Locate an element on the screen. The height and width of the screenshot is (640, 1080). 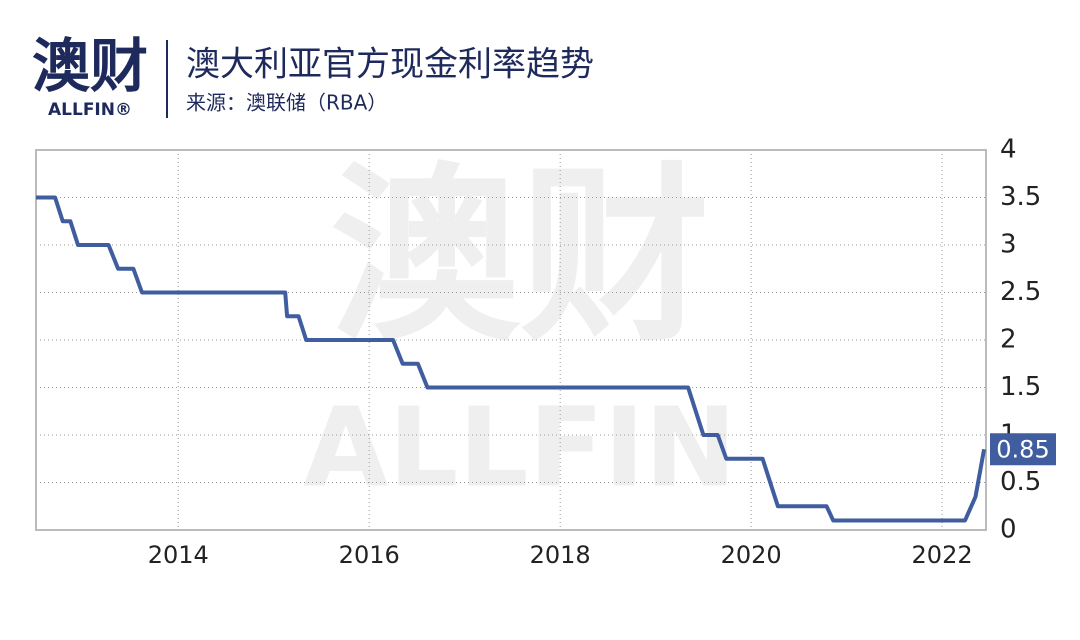
logo-cn: 澳财 is located at coordinates (90, 66).